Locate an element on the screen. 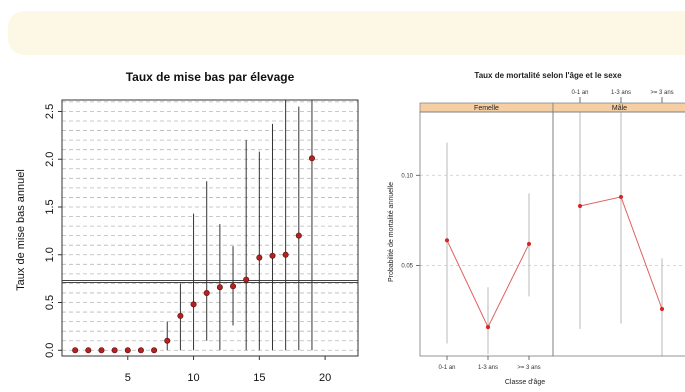 The height and width of the screenshot is (392, 685). right-top-tick-label: 0-1 an is located at coordinates (579, 93).